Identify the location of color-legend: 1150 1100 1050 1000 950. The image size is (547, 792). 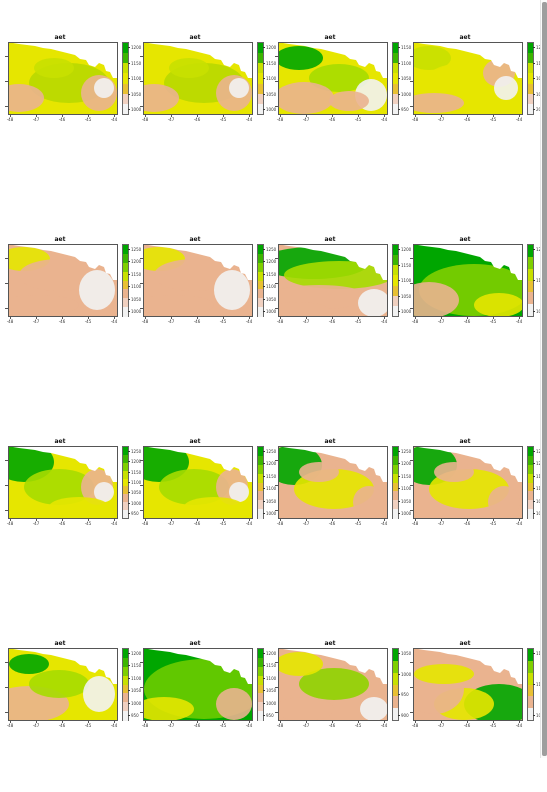
(401, 78).